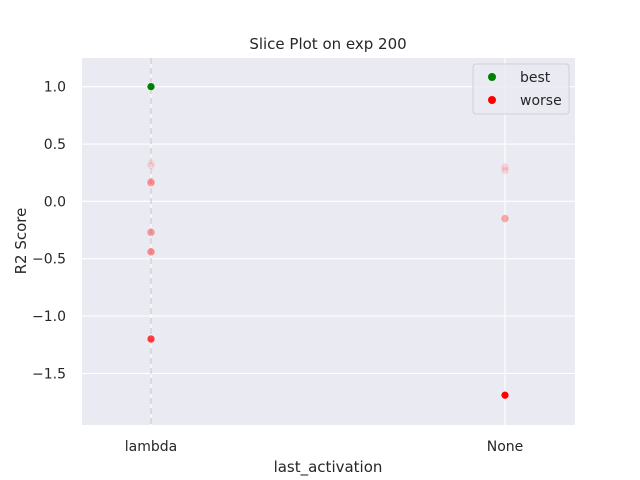  I want to click on legend-marker-best, so click(492, 77).